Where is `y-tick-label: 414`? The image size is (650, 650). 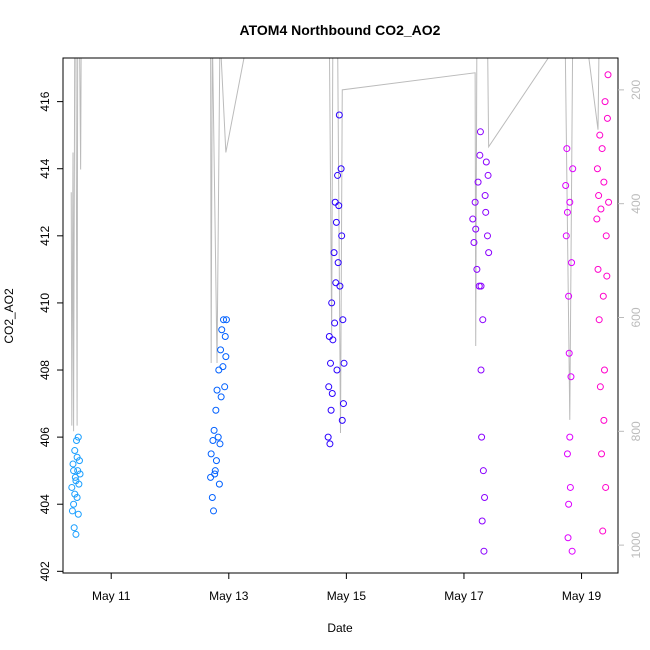 y-tick-label: 414 is located at coordinates (45, 168).